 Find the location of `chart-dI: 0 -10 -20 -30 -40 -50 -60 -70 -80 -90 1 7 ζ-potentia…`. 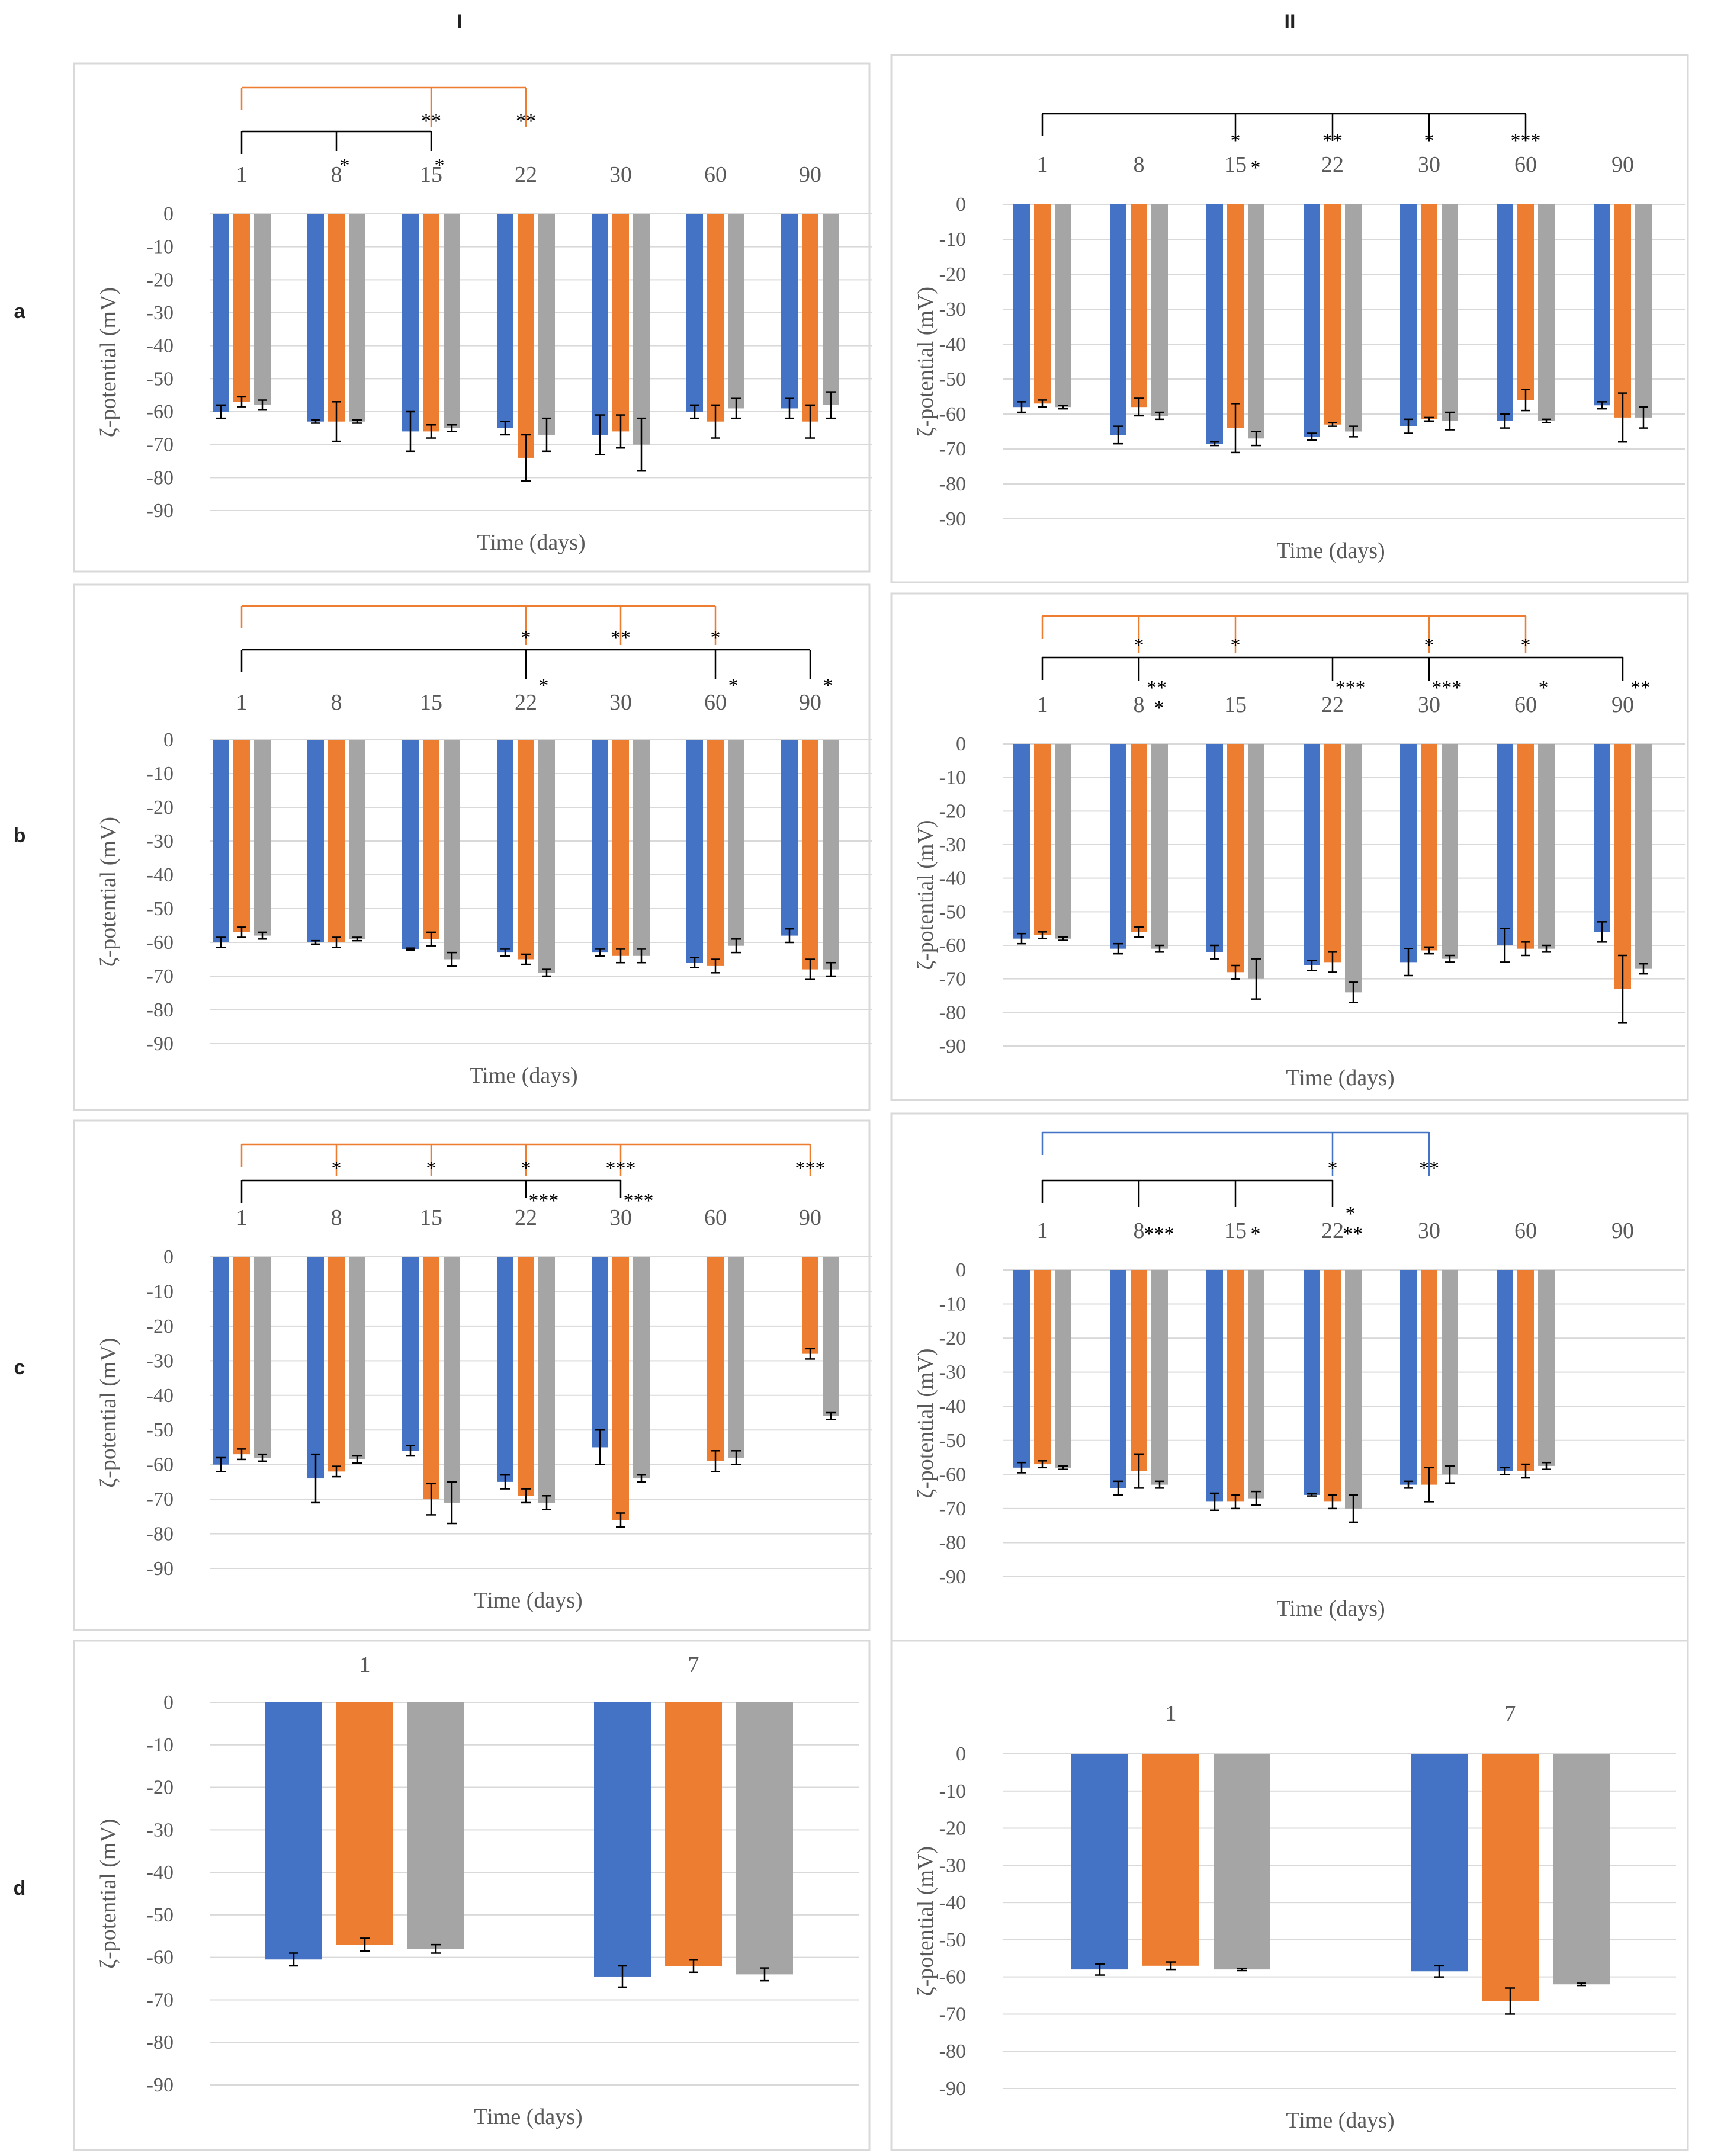

chart-dI: 0 -10 -20 -30 -40 -50 -60 -70 -80 -90 1 7 ζ-potentia… is located at coordinates (472, 1895).